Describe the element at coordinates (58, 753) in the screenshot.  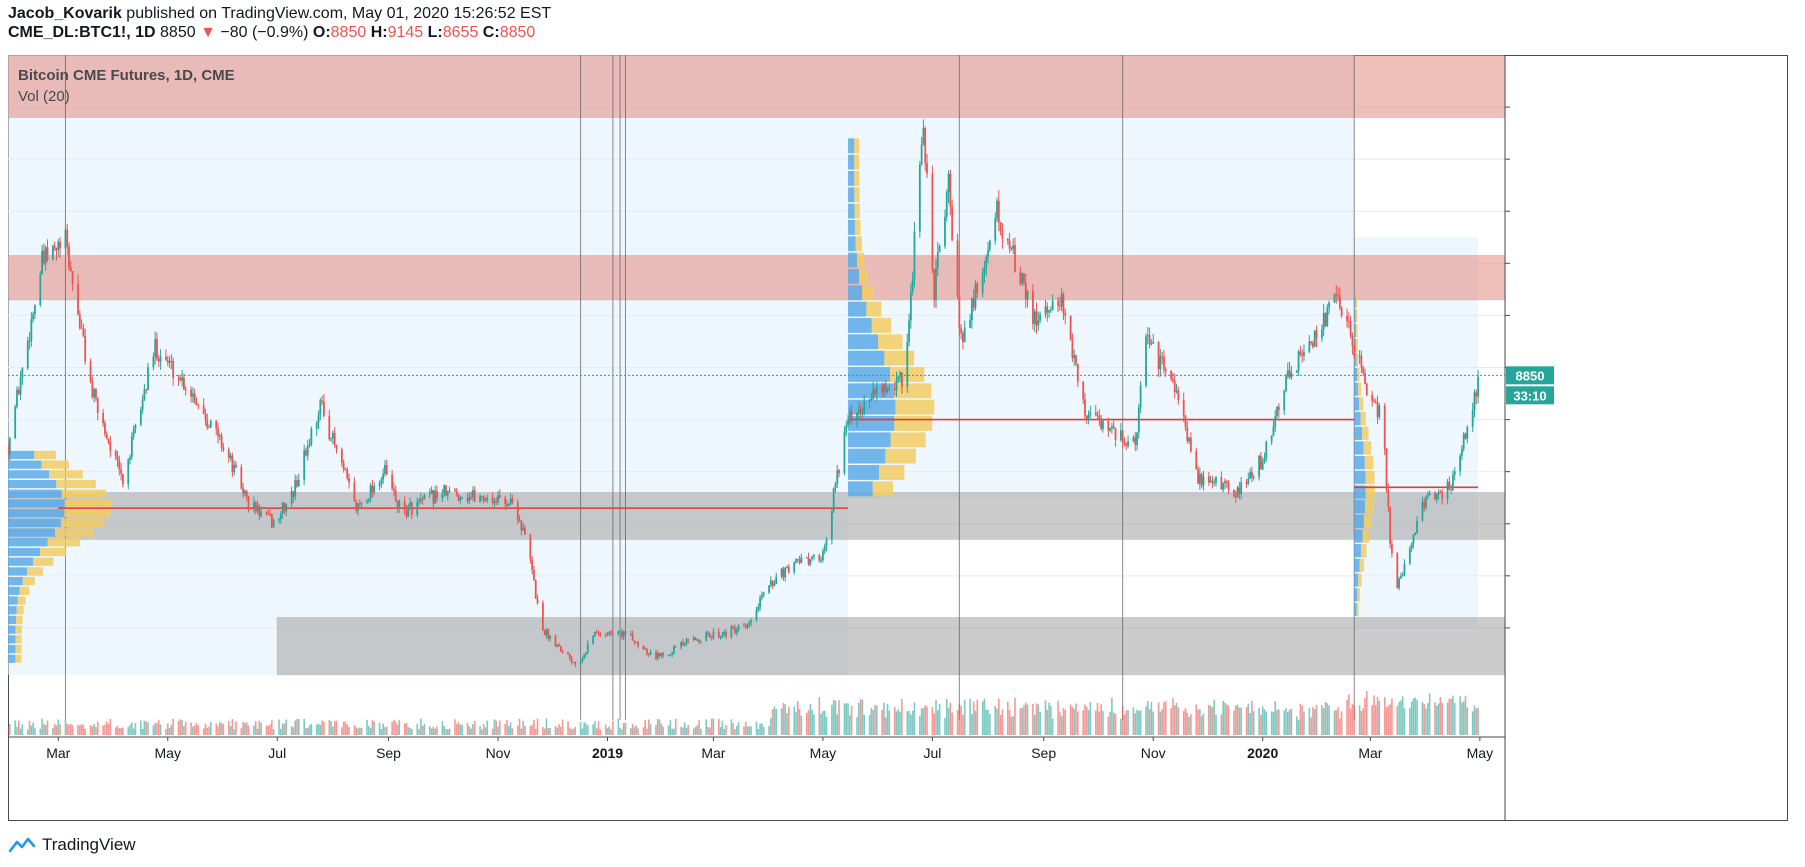
I see `time-tick-label: Mar` at that location.